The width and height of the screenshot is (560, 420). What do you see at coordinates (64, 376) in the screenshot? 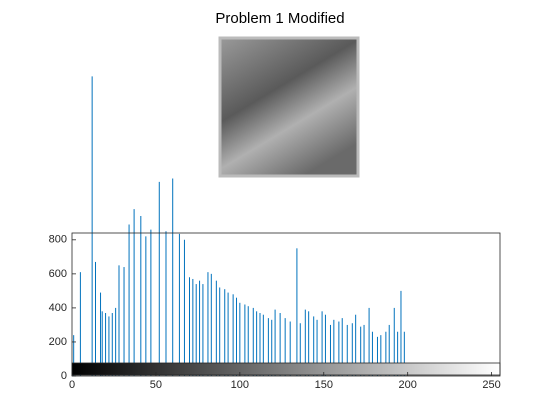
I see `y-tick-label: 0` at bounding box center [64, 376].